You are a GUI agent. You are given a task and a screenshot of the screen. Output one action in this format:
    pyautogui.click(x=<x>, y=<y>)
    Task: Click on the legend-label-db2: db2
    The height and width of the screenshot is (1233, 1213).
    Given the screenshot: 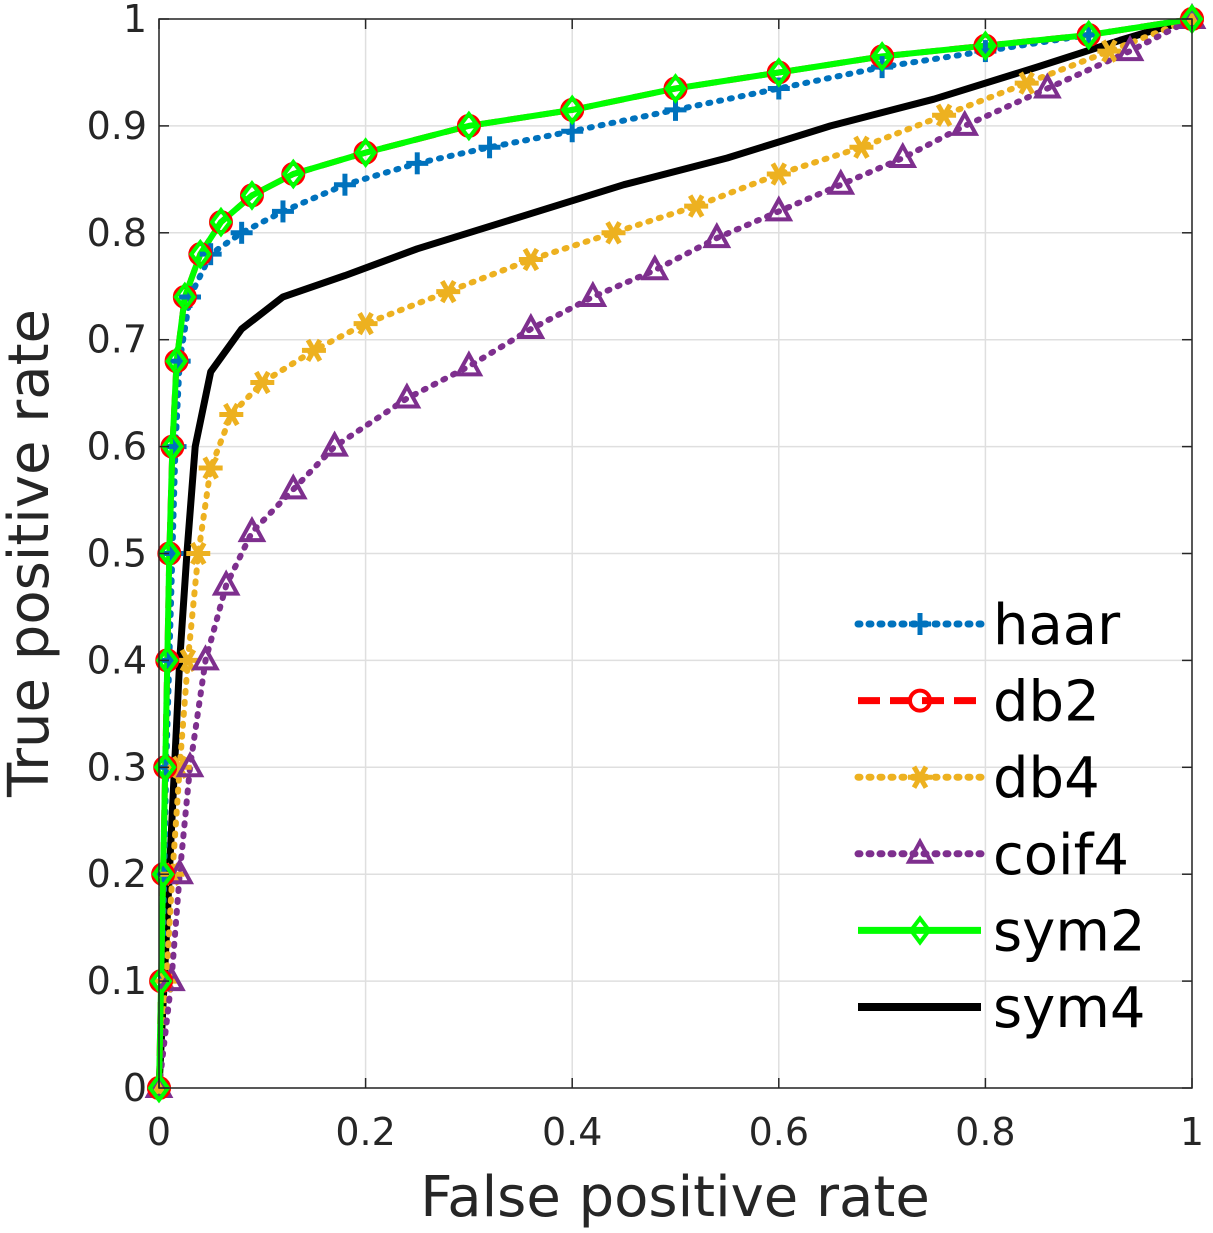 What is the action you would take?
    pyautogui.click(x=1046, y=702)
    